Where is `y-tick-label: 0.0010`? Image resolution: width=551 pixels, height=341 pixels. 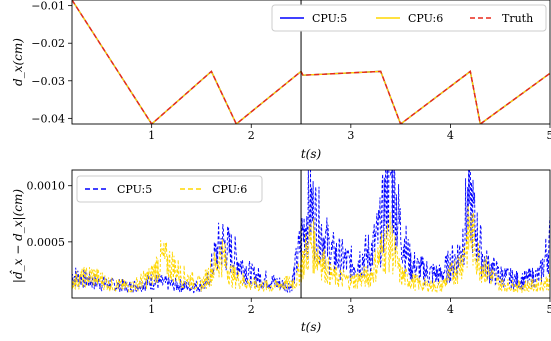
y-tick-label: 0.0010 is located at coordinates (46, 186).